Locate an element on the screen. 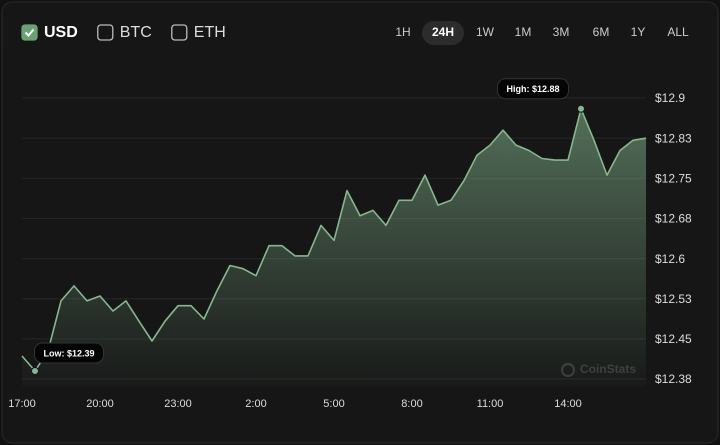 This screenshot has height=445, width=720. range-button: 24H is located at coordinates (443, 32).